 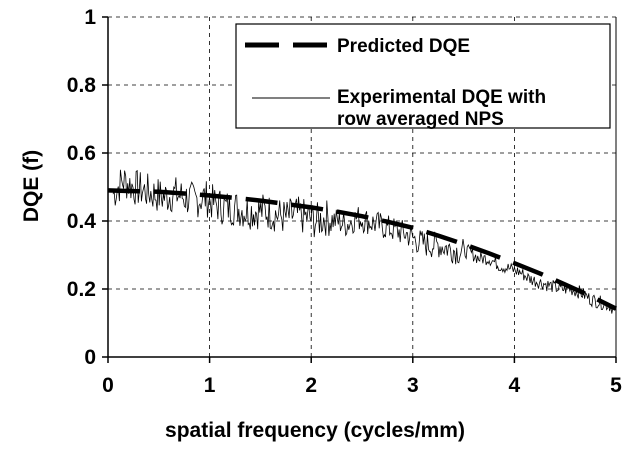 I want to click on y-tick-label: 0, so click(x=90, y=357).